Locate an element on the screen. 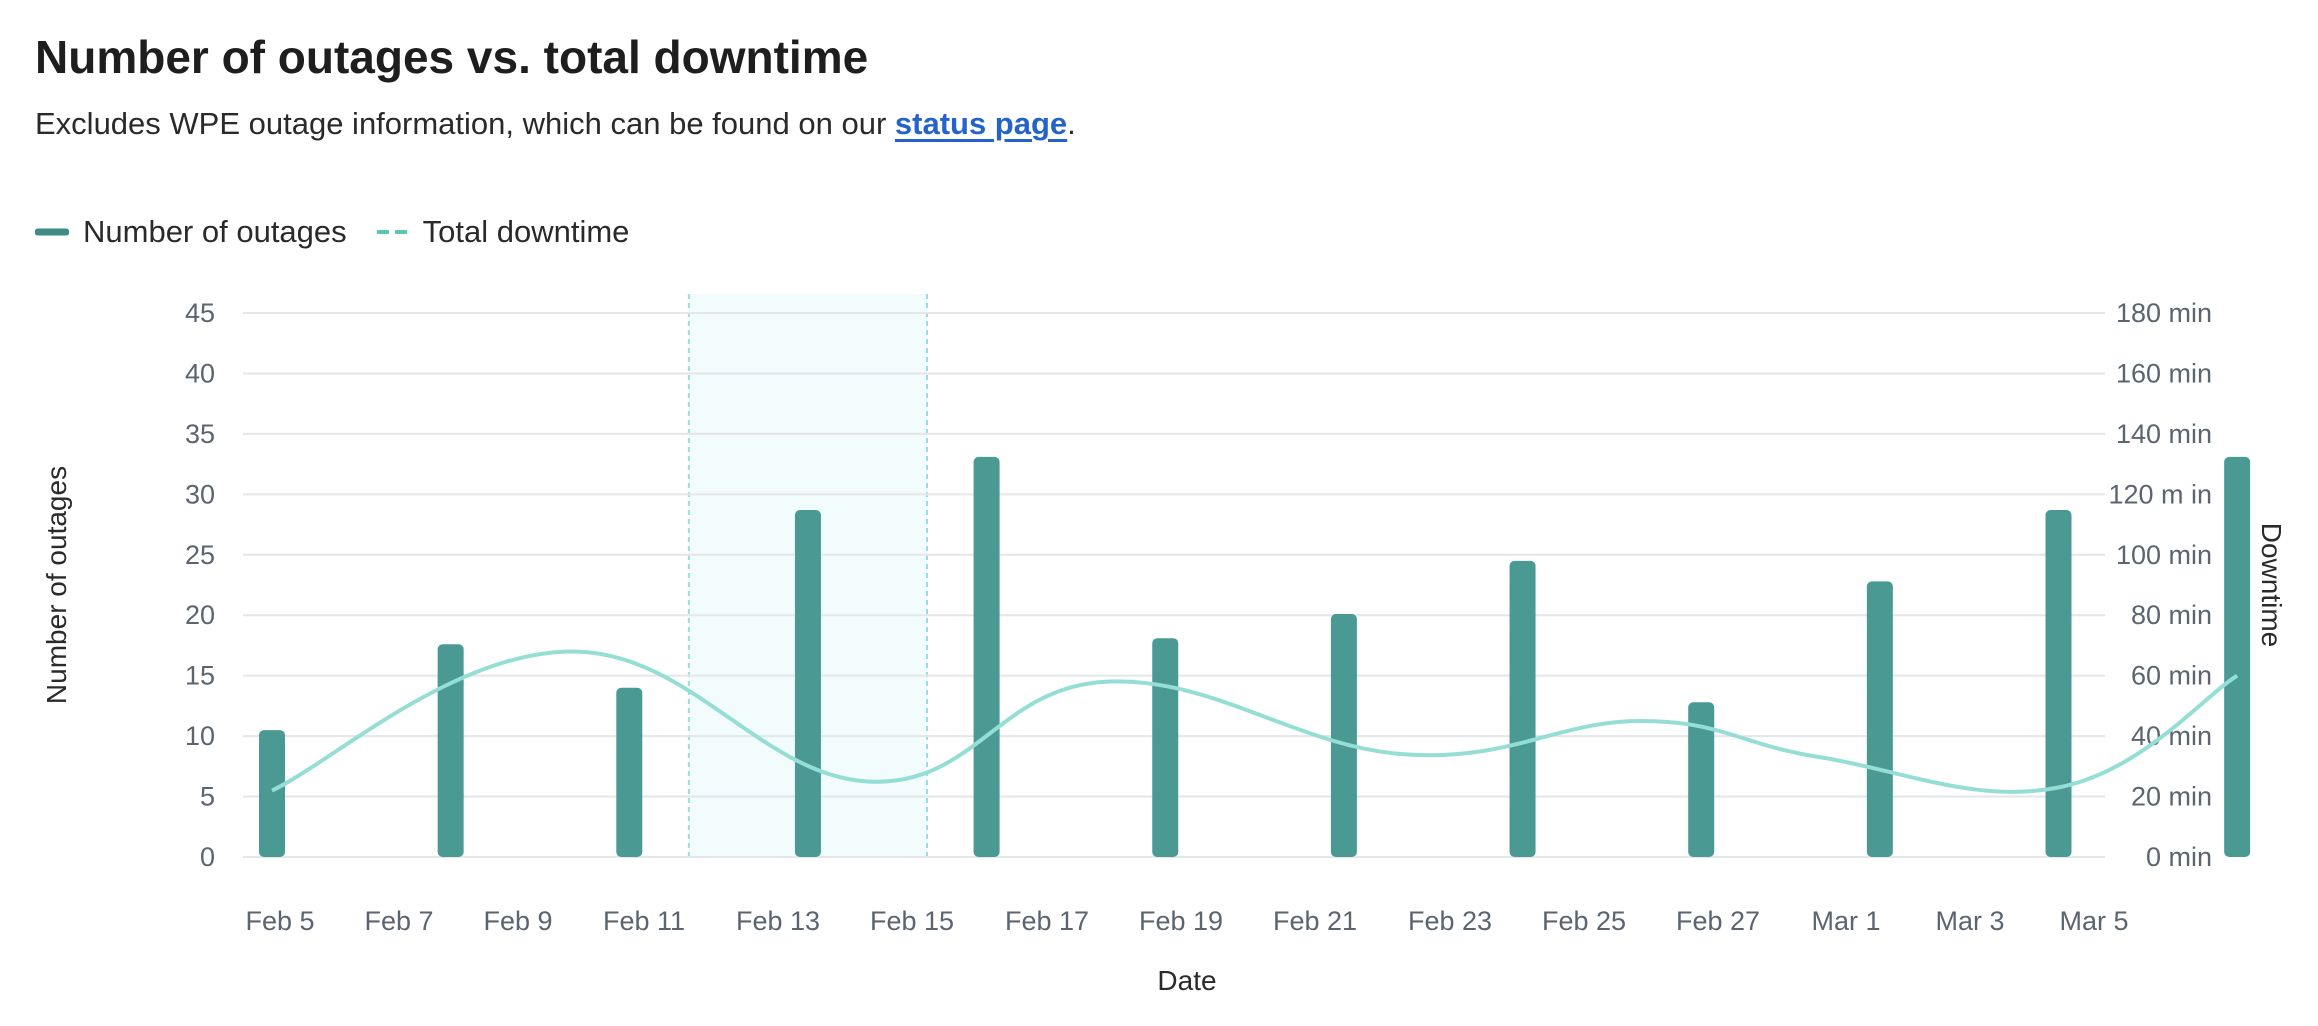 The image size is (2318, 1026). legend-label-downtime: Total downtime is located at coordinates (526, 231).